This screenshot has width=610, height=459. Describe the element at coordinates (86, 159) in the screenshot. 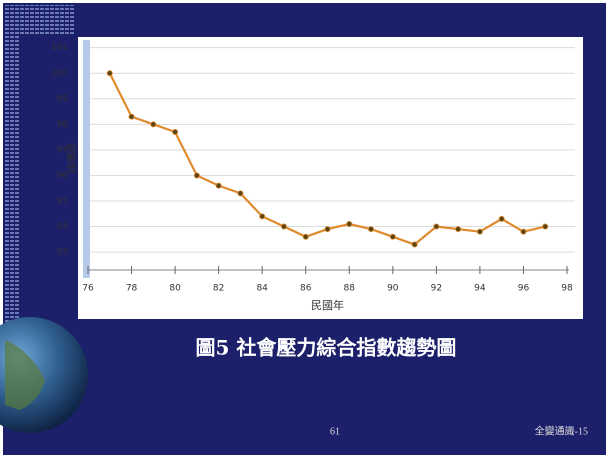

I see `axis-bar` at that location.